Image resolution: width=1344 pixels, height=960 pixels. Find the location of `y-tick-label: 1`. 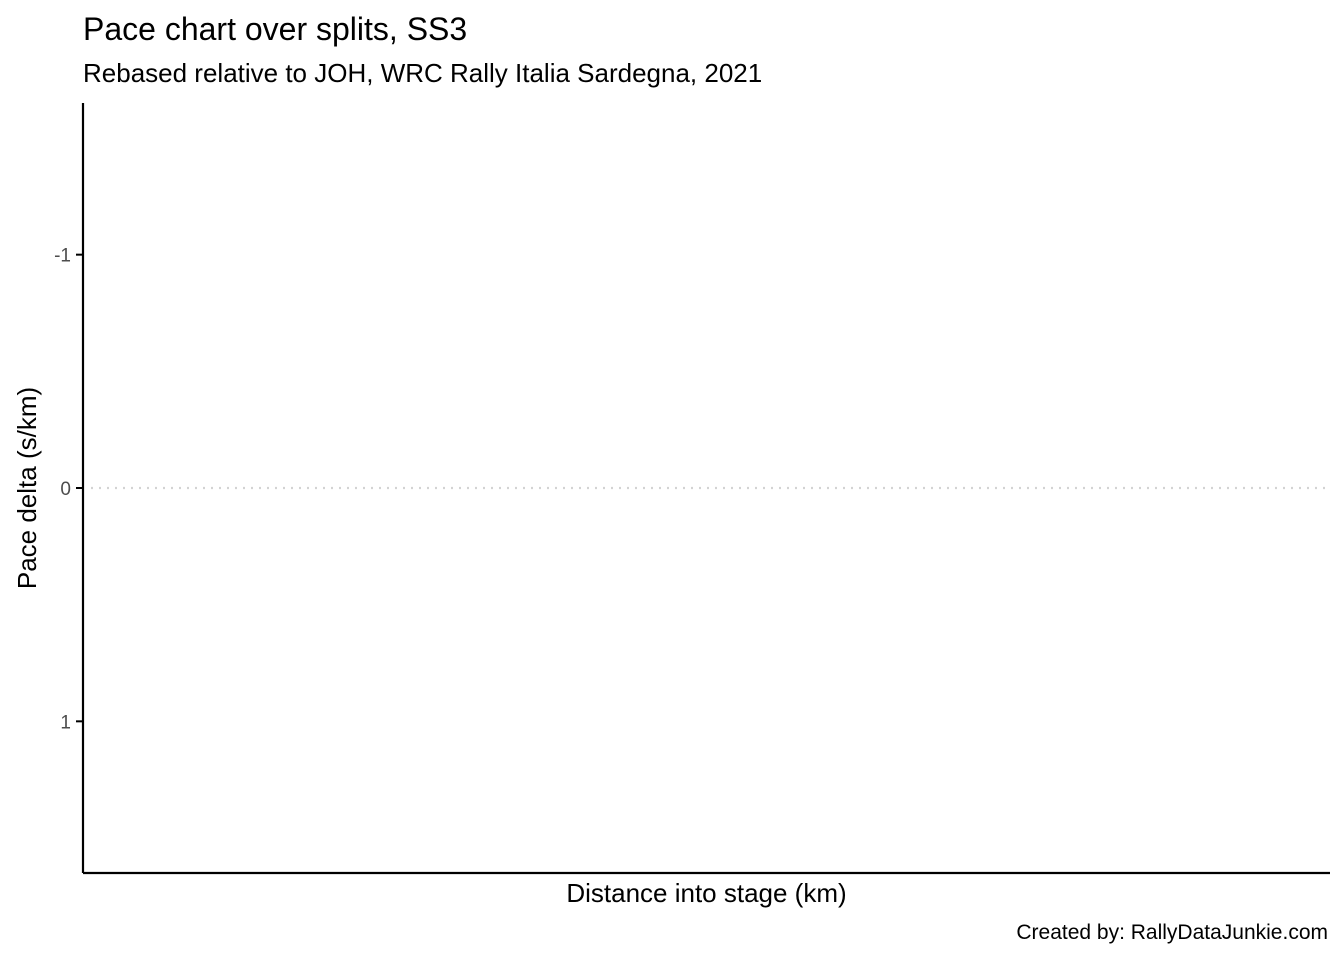

y-tick-label: 1 is located at coordinates (65, 722).